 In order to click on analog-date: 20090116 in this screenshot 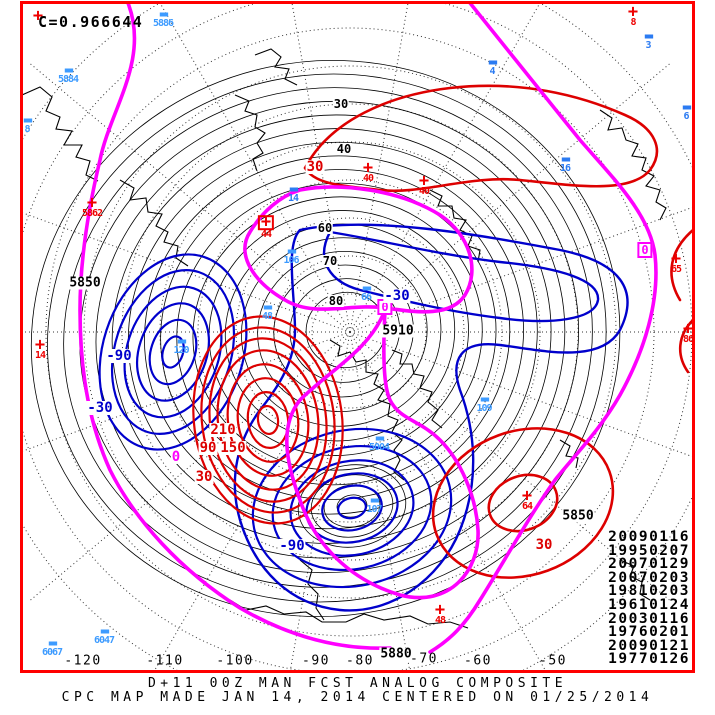, I will do `click(649, 537)`.